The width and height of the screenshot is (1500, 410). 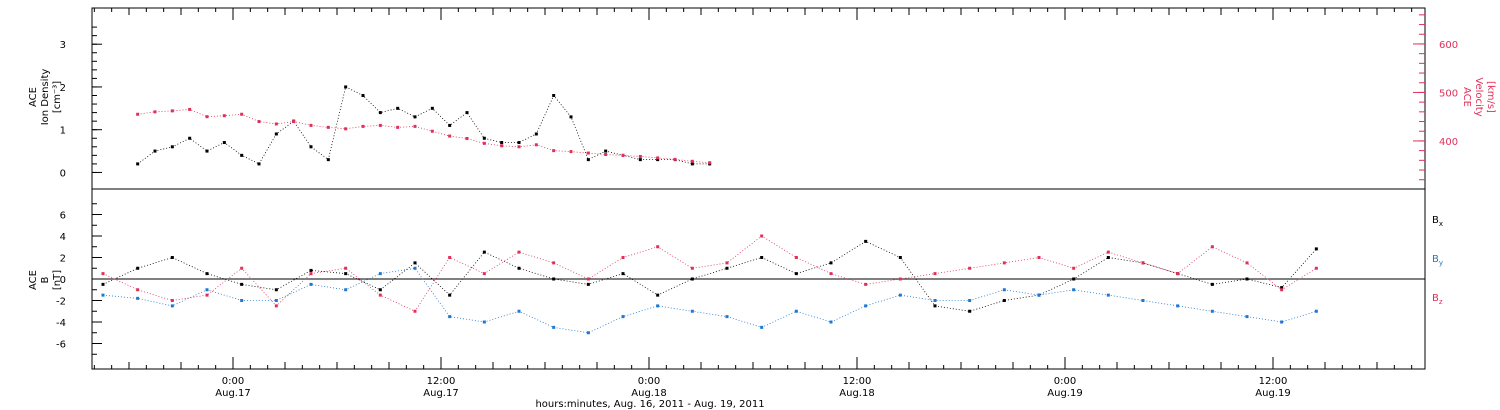 What do you see at coordinates (1448, 93) in the screenshot?
I see `velocity-tick-label: 500` at bounding box center [1448, 93].